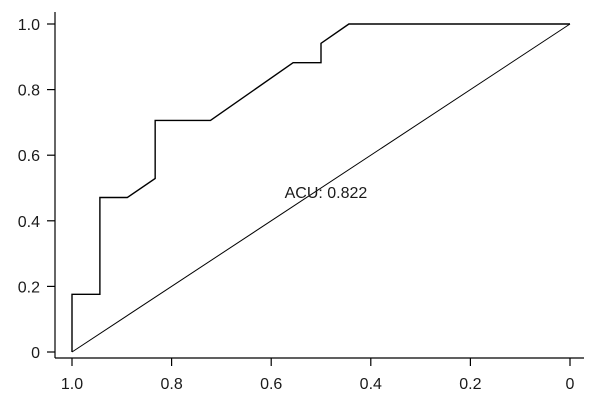  I want to click on x-tick-label: 0.6, so click(271, 384).